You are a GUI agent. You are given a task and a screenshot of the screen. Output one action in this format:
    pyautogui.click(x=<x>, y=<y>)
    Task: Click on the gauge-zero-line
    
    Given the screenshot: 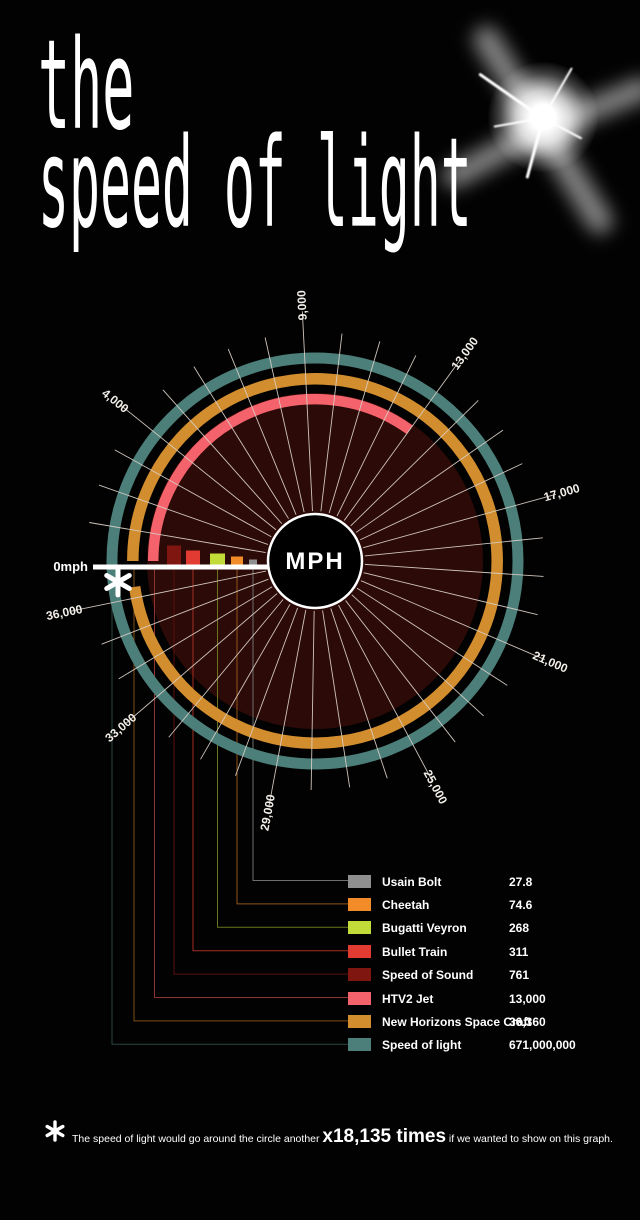 What is the action you would take?
    pyautogui.click(x=180, y=567)
    